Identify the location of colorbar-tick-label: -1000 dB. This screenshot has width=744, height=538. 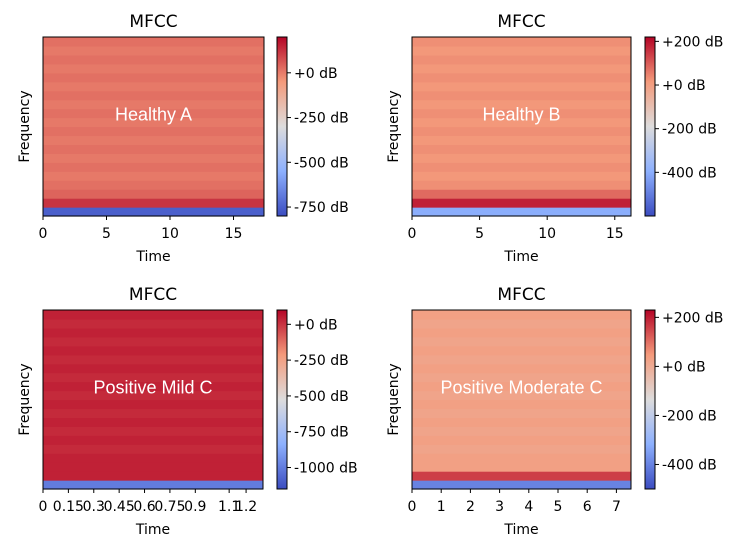
(326, 469).